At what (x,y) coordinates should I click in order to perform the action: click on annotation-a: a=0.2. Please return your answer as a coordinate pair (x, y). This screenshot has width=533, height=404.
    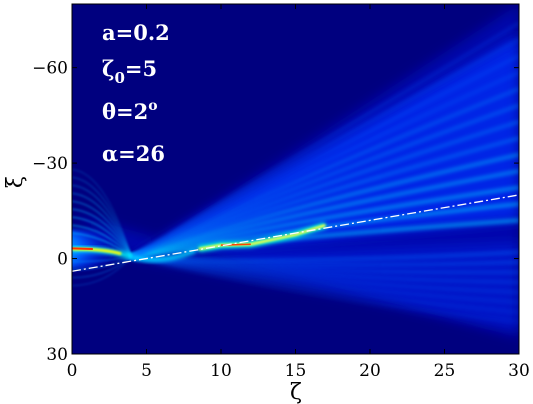
    Looking at the image, I should click on (136, 32).